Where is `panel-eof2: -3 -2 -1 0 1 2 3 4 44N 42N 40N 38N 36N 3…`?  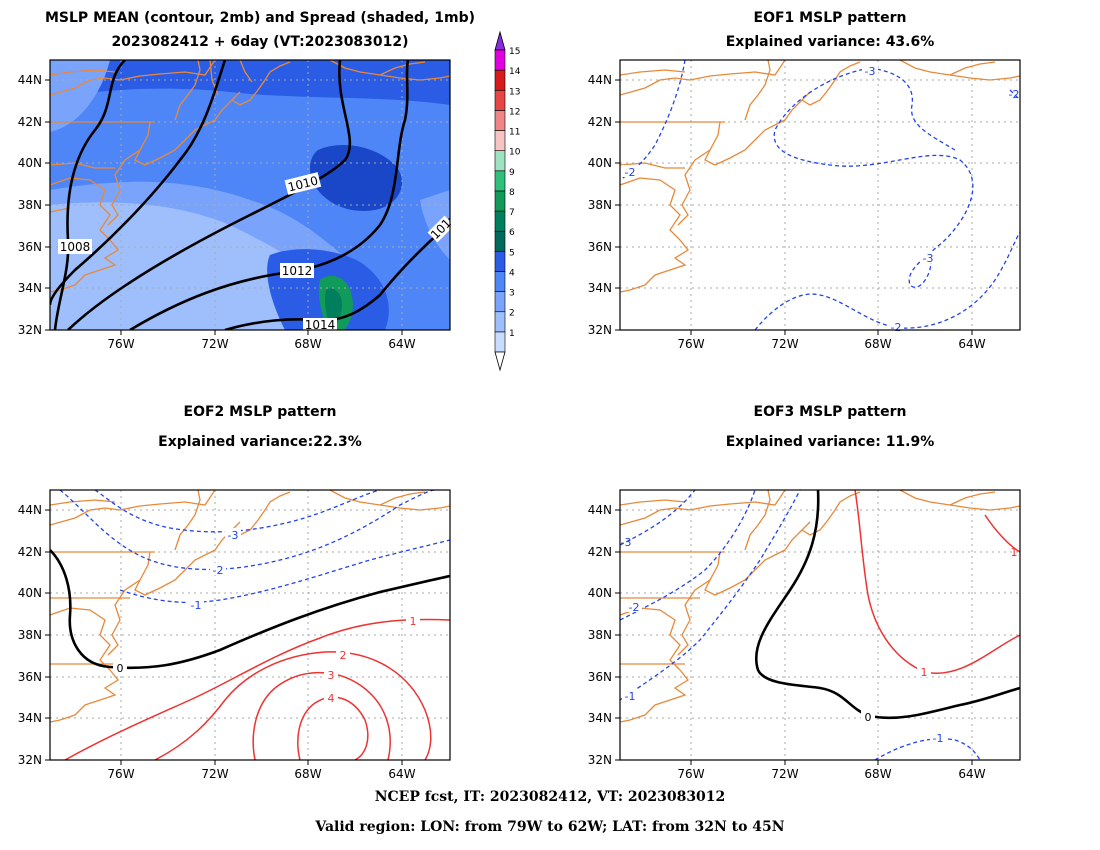 panel-eof2: -3 -2 -1 0 1 2 3 4 44N 42N 40N 38N 36N 3… is located at coordinates (234, 635).